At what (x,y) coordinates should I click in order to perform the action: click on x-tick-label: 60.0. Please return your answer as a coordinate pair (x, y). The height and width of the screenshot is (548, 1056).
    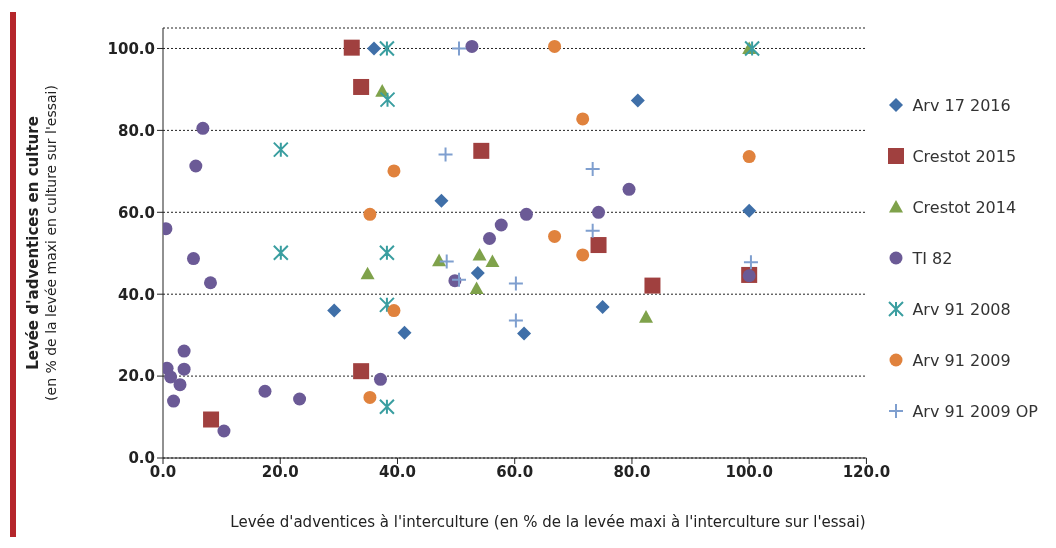
    Looking at the image, I should click on (515, 471).